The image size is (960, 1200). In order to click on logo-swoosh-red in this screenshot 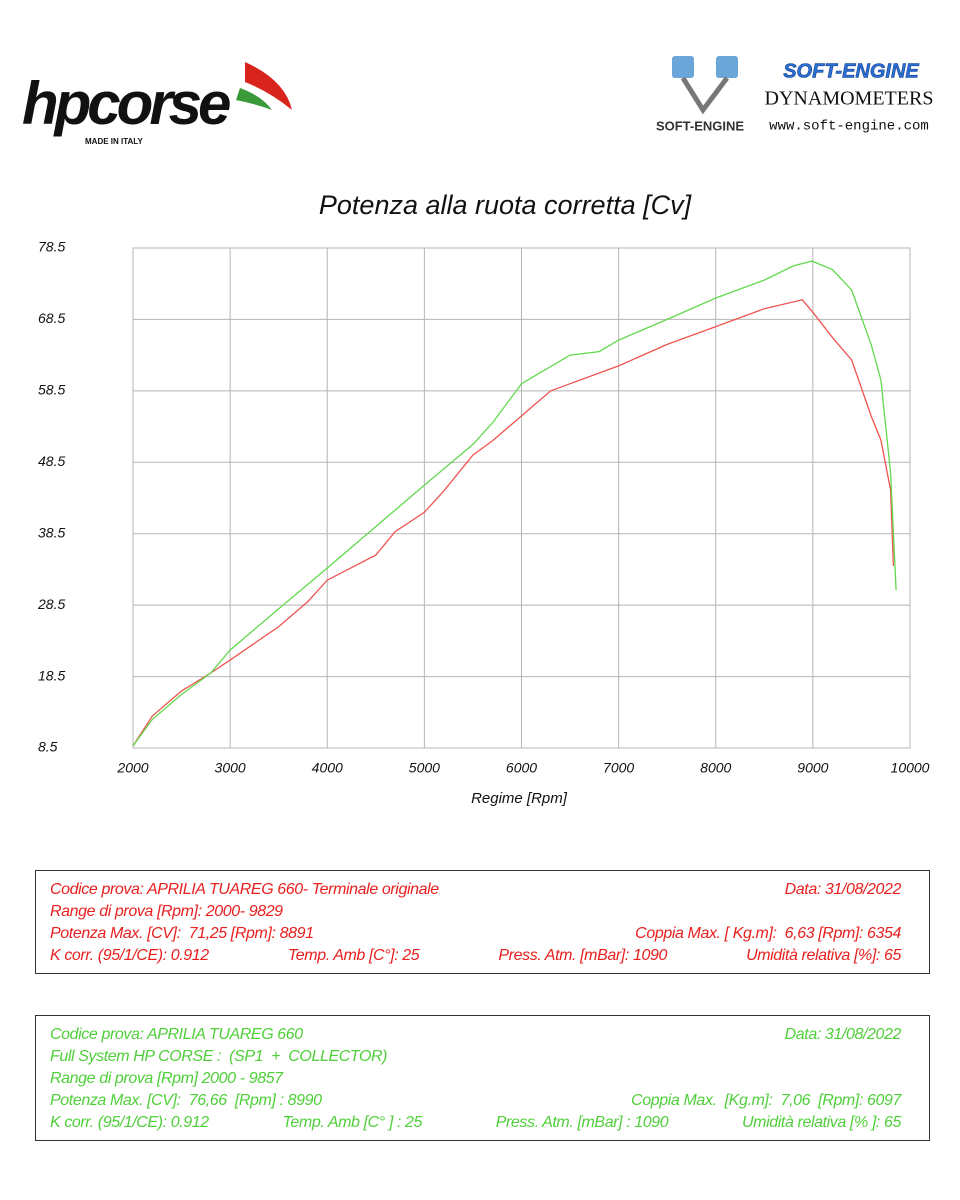, I will do `click(268, 86)`.